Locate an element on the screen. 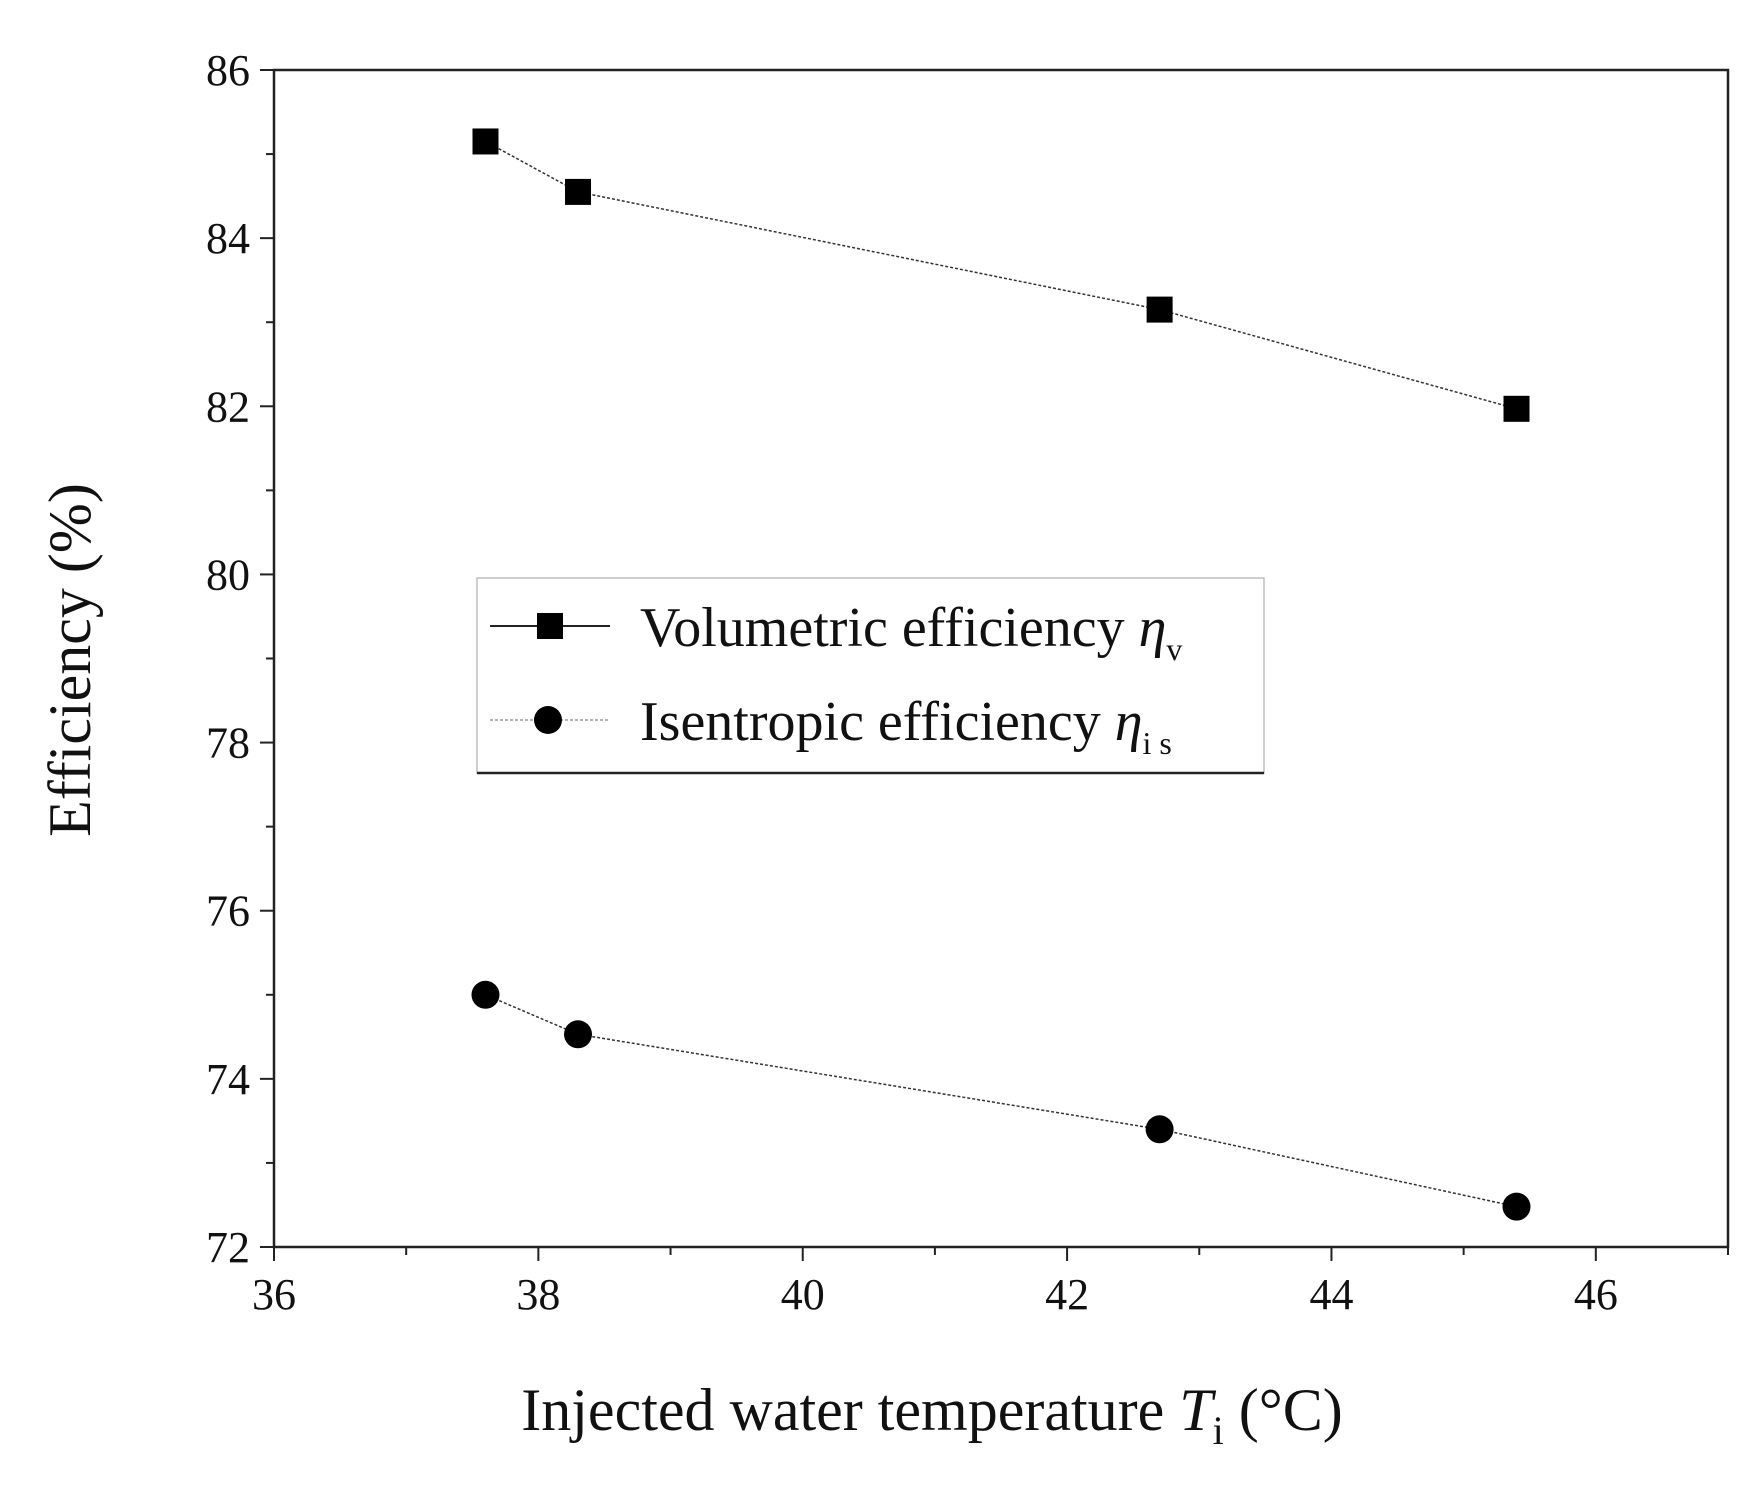  y-tick-label: 80 is located at coordinates (228, 574).